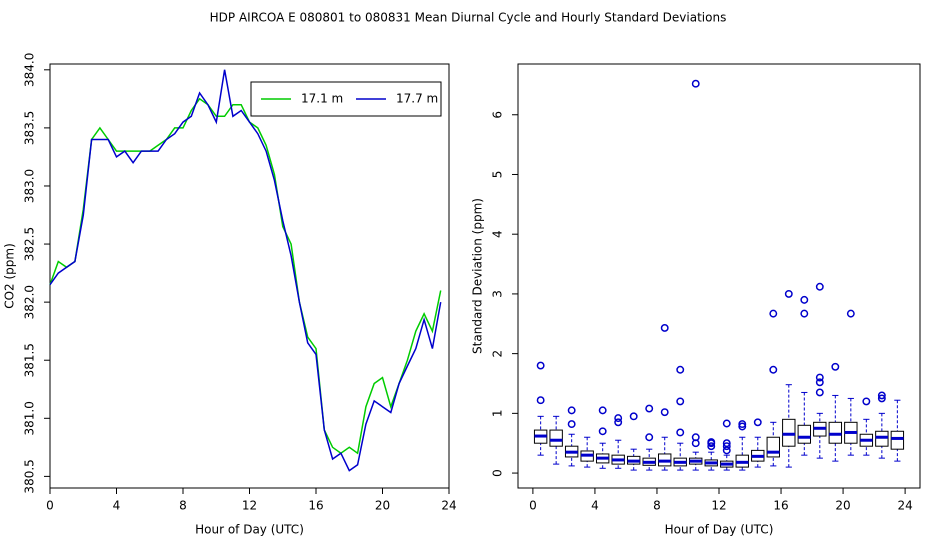 This screenshot has height=540, width=936. What do you see at coordinates (498, 294) in the screenshot?
I see `y-tick-label: 3` at bounding box center [498, 294].